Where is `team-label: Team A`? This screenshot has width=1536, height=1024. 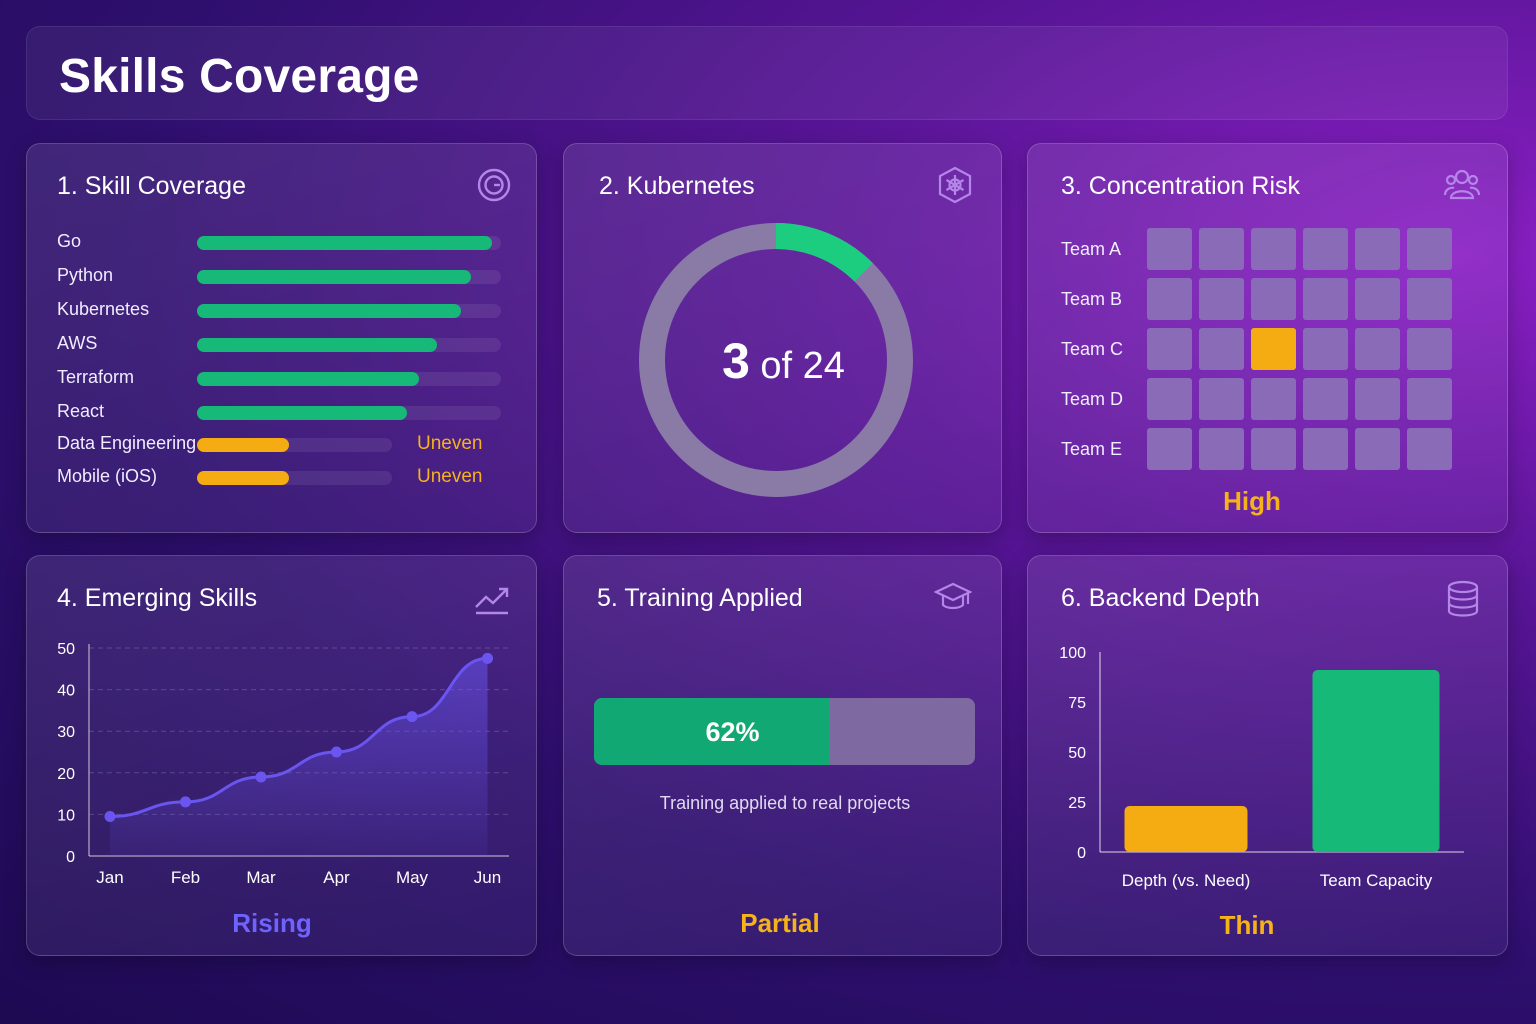
team-label: Team A is located at coordinates (1091, 249).